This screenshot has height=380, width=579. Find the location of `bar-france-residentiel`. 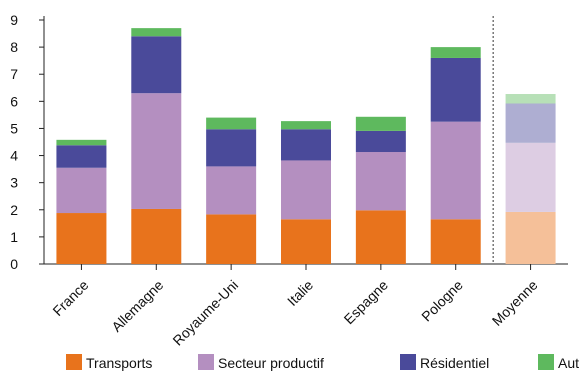

bar-france-residentiel is located at coordinates (81, 156).